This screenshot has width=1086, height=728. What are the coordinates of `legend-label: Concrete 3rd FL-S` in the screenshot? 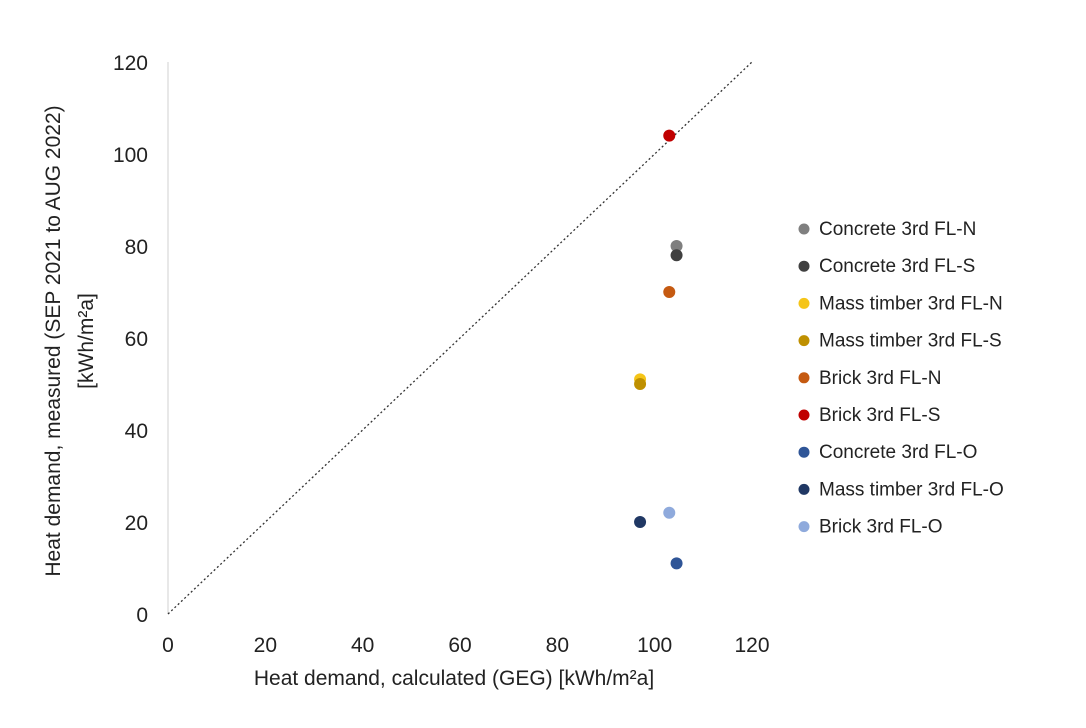 It's located at (897, 266).